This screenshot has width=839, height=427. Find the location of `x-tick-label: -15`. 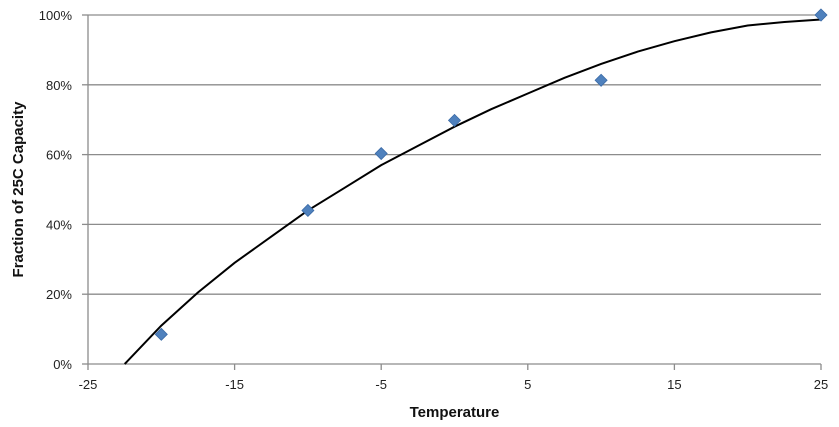

x-tick-label: -15 is located at coordinates (234, 384).